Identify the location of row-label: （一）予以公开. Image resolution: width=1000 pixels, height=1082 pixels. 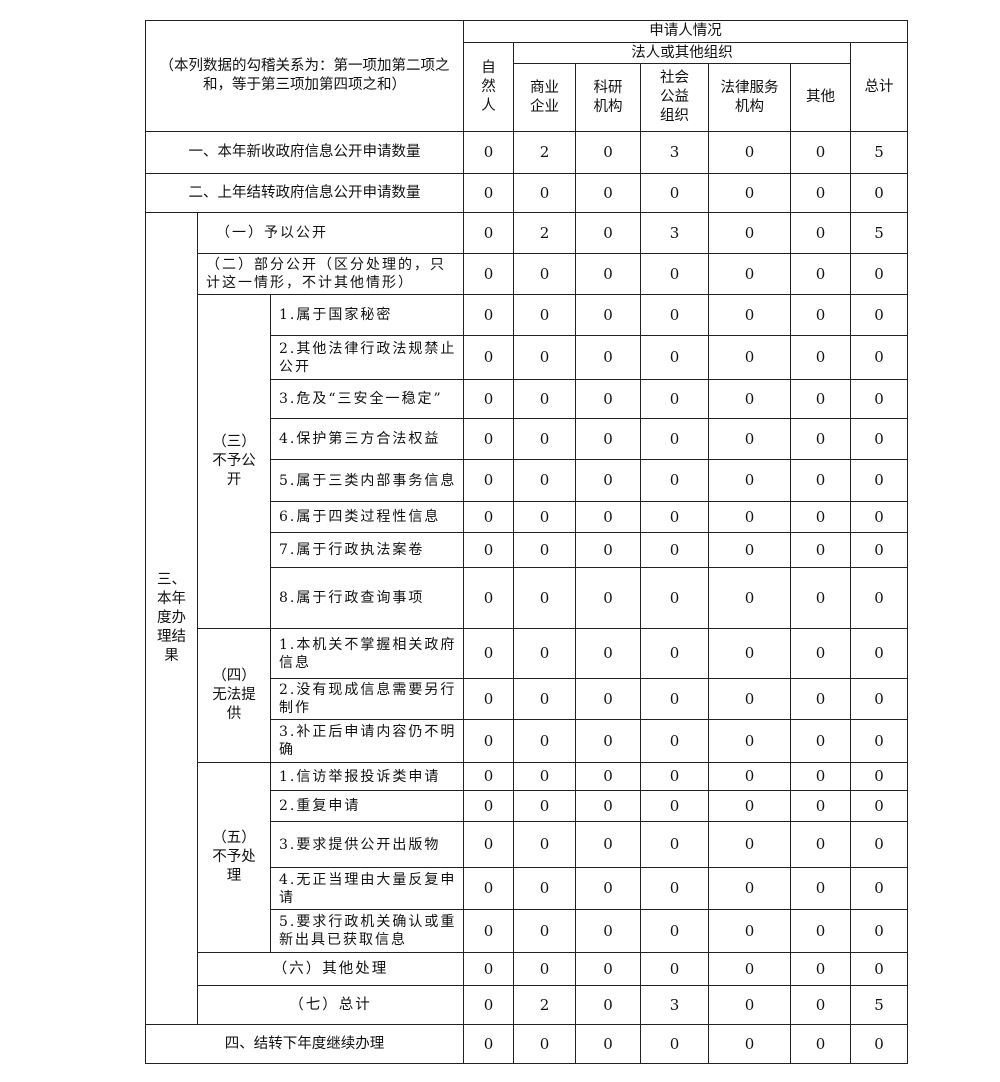
(330, 233).